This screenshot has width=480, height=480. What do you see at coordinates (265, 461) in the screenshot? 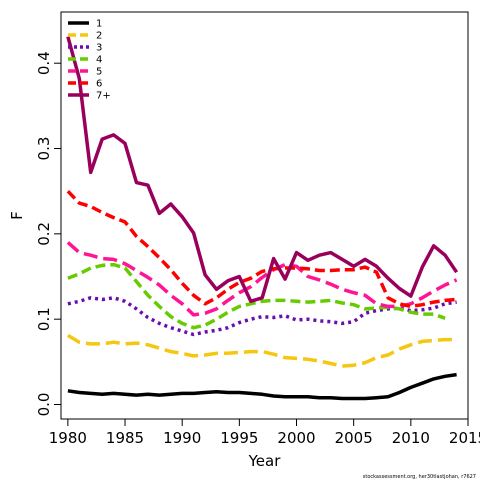
I see `x-axis-label: Year` at bounding box center [265, 461].